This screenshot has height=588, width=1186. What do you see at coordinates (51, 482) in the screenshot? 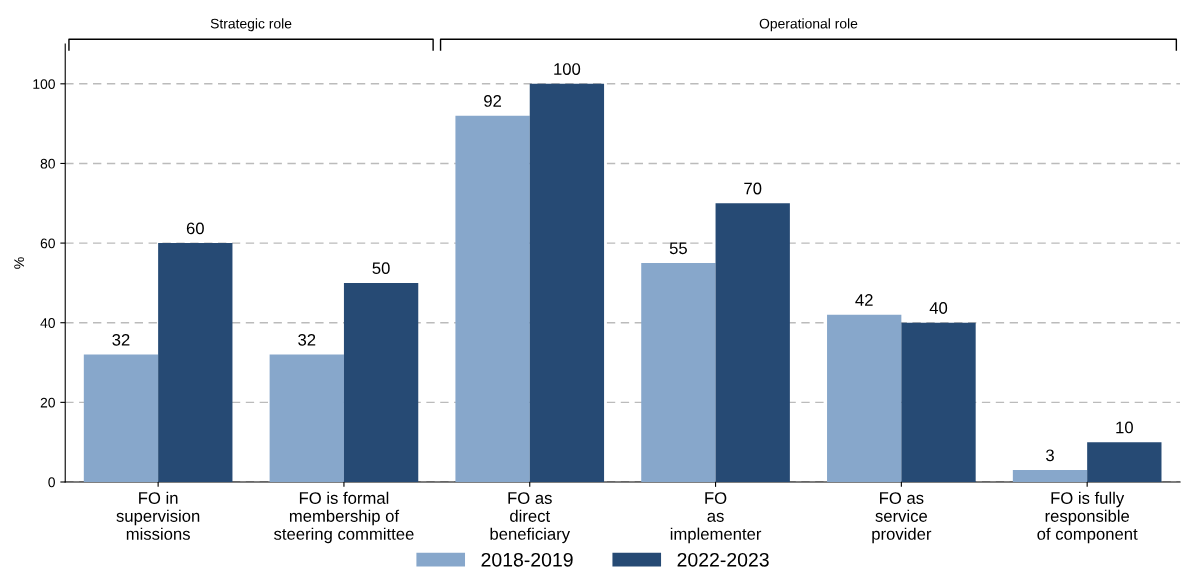
I see `y-tick-label: 0` at bounding box center [51, 482].